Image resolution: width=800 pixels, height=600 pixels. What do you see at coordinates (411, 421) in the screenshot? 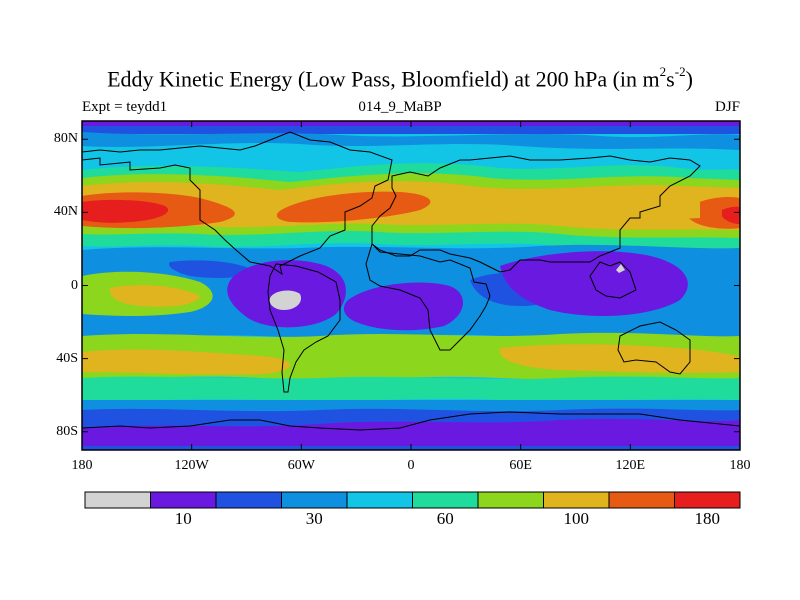
I see `antarctica-outline` at bounding box center [411, 421].